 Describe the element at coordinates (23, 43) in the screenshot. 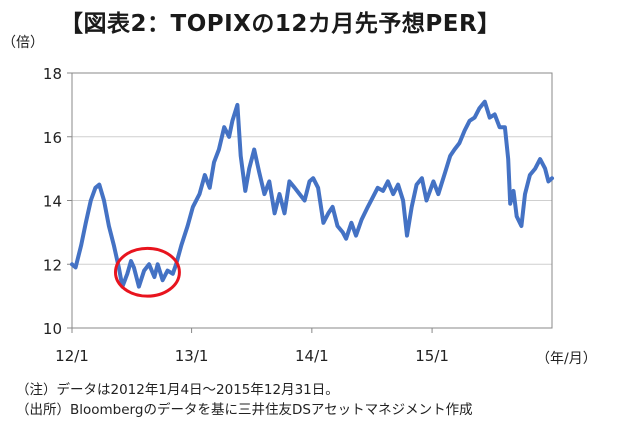

I see `y-axis-unit-label: （倍）` at that location.